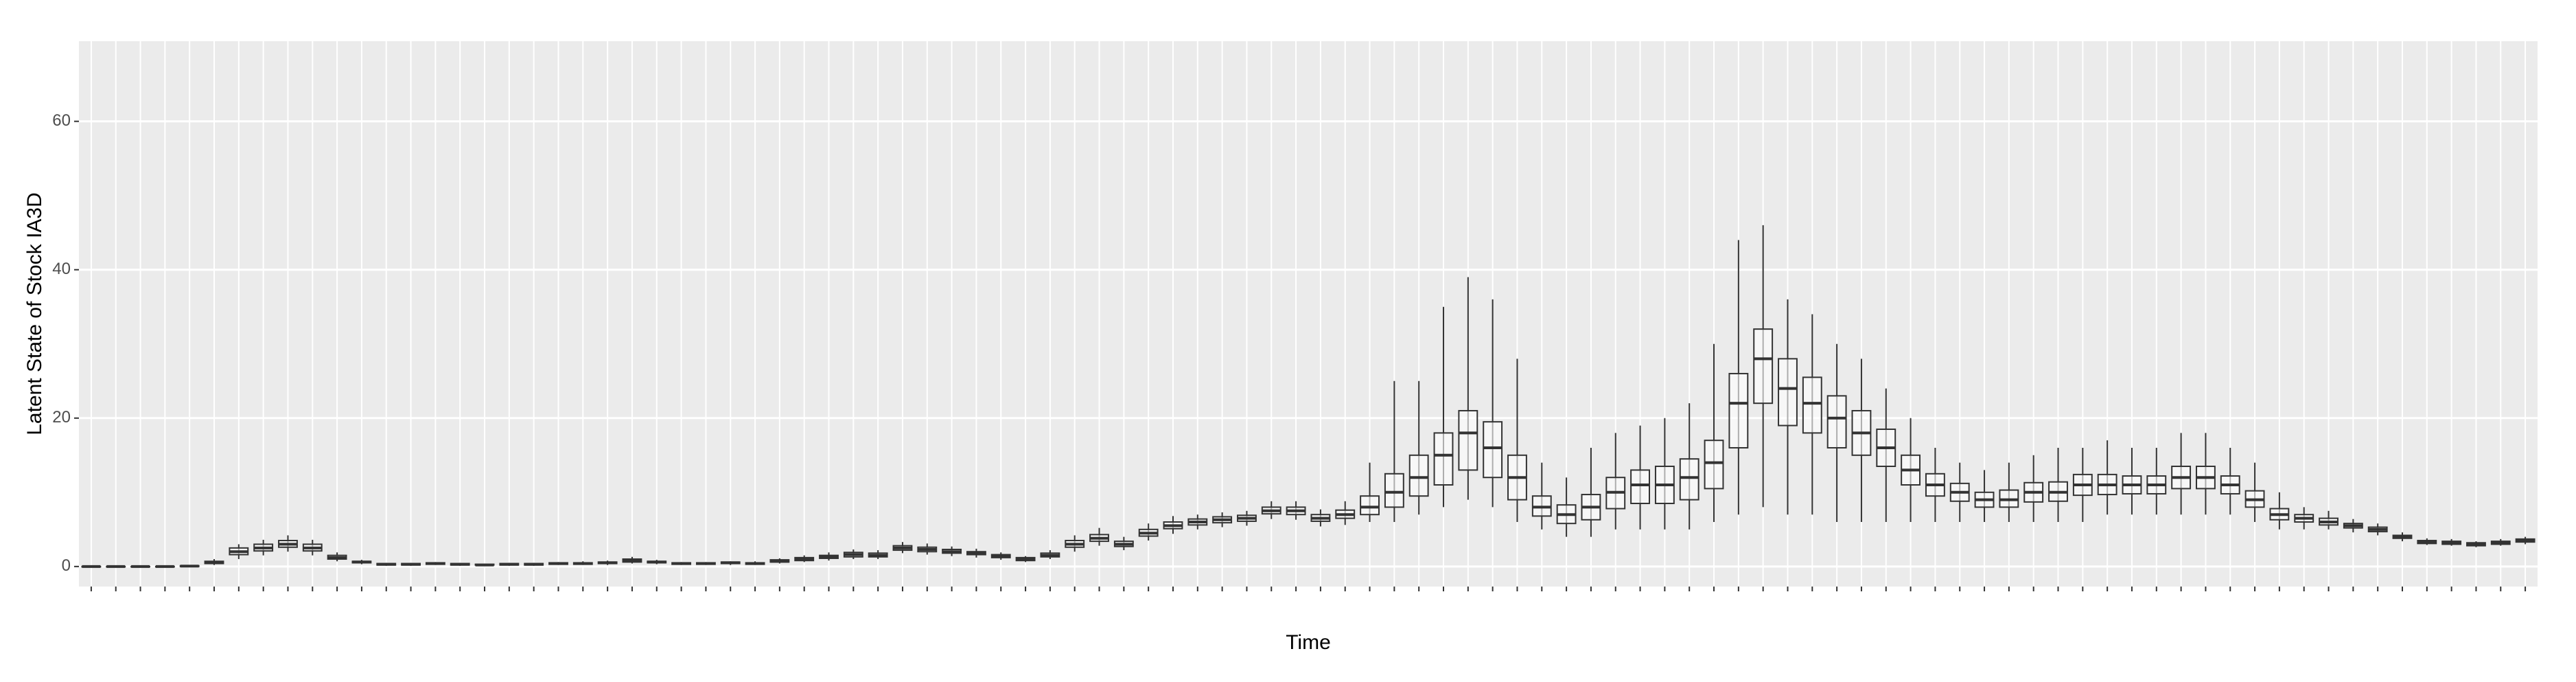 The height and width of the screenshot is (682, 2576). What do you see at coordinates (61, 417) in the screenshot?
I see `y-tick-label: 20` at bounding box center [61, 417].